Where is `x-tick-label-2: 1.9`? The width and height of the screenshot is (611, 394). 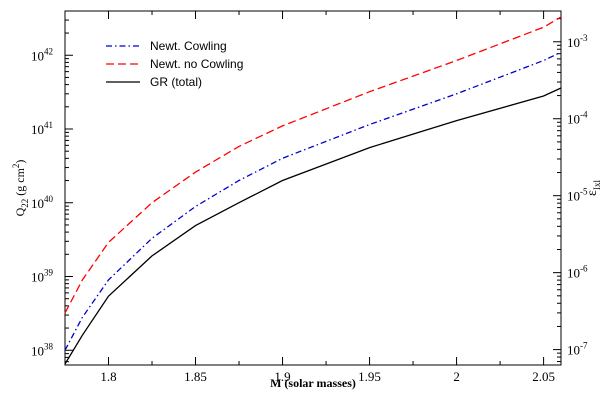
x-tick-label-2: 1.9 is located at coordinates (282, 376).